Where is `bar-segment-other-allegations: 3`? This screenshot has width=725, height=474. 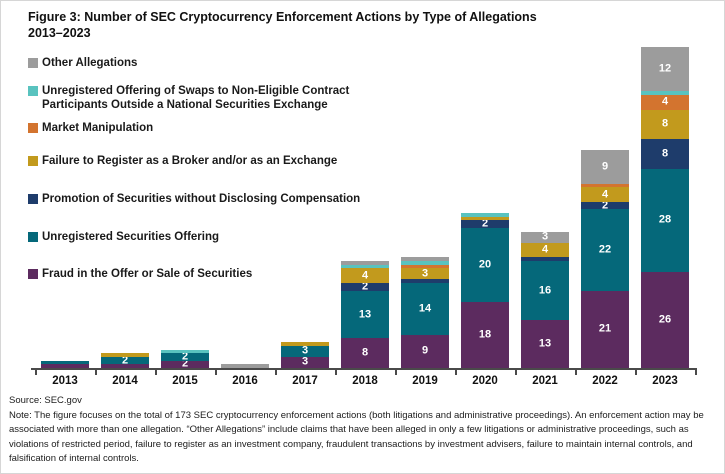 bar-segment-other-allegations: 3 is located at coordinates (545, 237).